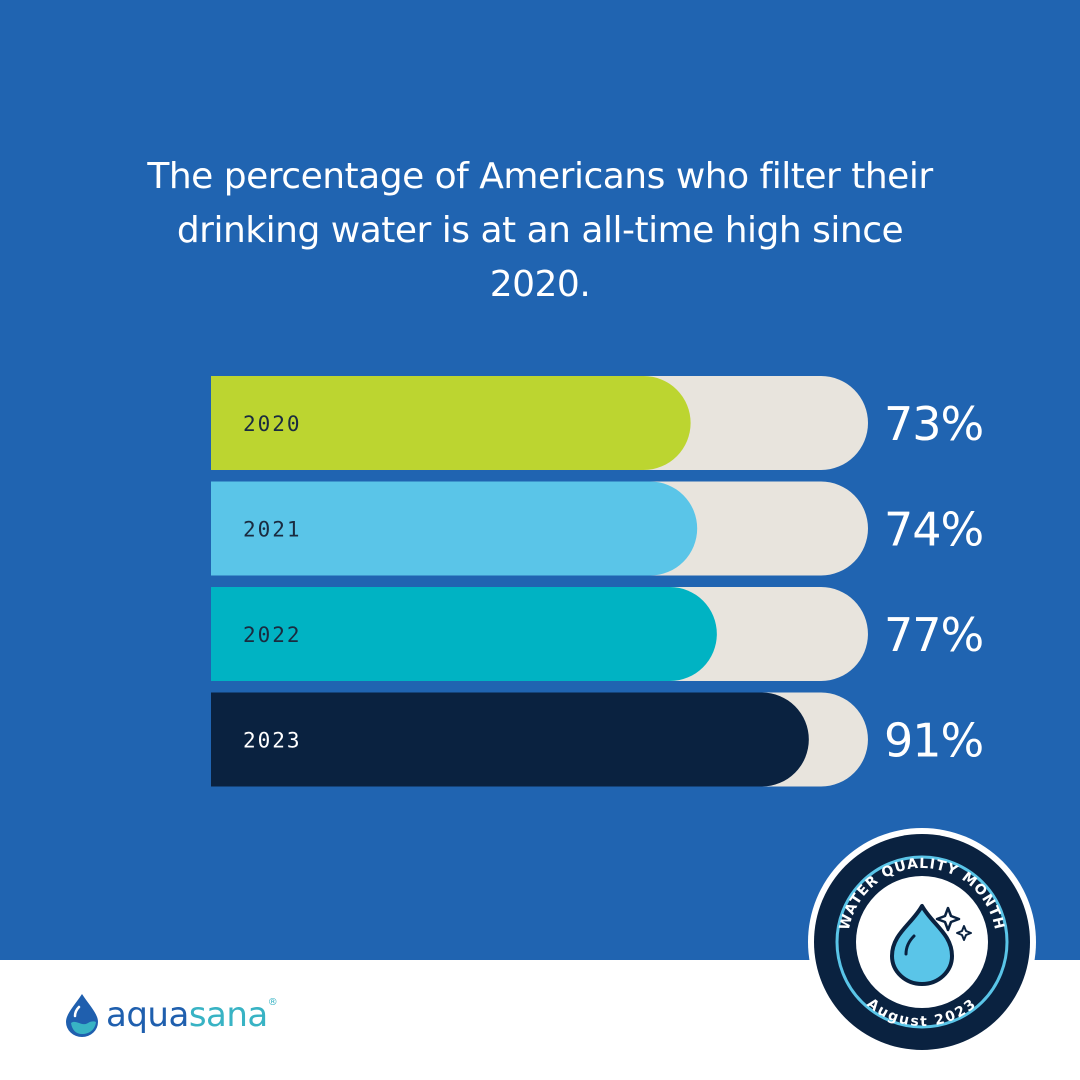 Image resolution: width=1080 pixels, height=1080 pixels. I want to click on category-label: 2020, so click(272, 424).